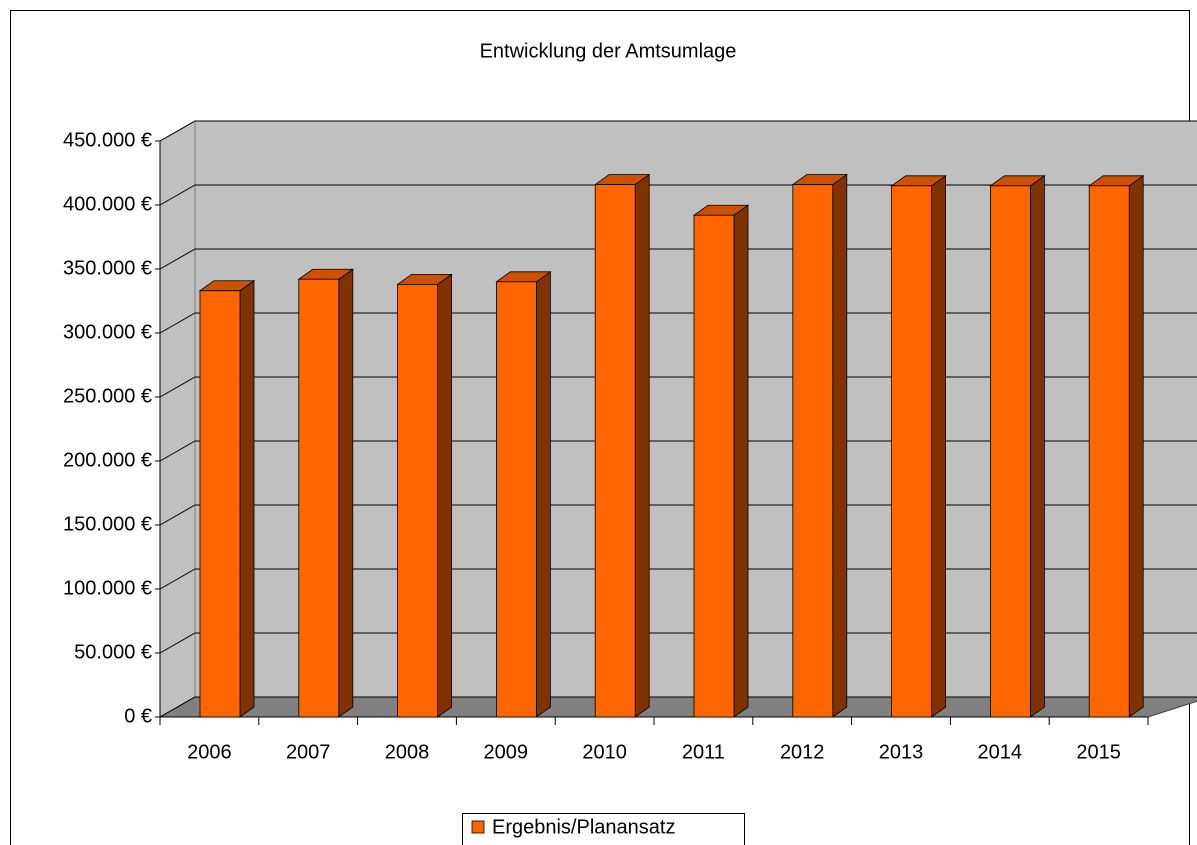 Image resolution: width=1197 pixels, height=845 pixels. Describe the element at coordinates (583, 827) in the screenshot. I see `legend-label: Ergebnis/Planansatz` at that location.